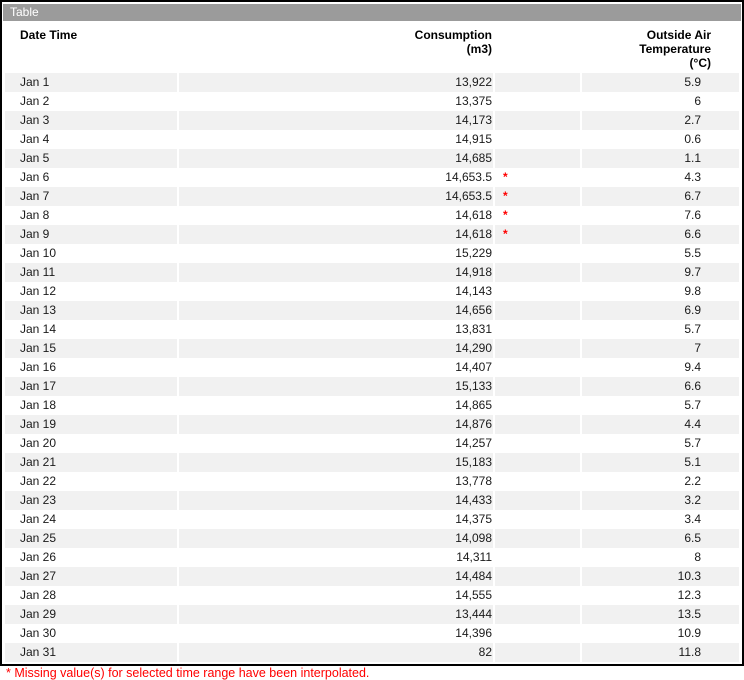 The image size is (744, 680). I want to click on date-cell: Jan 5, so click(91, 158).